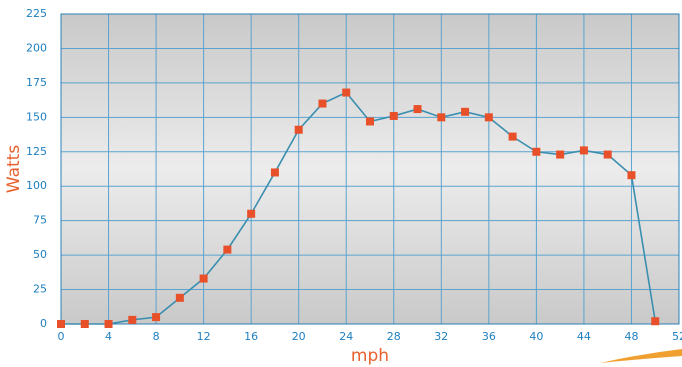 The image size is (682, 367). I want to click on y-tick-label: 200, so click(36, 47).